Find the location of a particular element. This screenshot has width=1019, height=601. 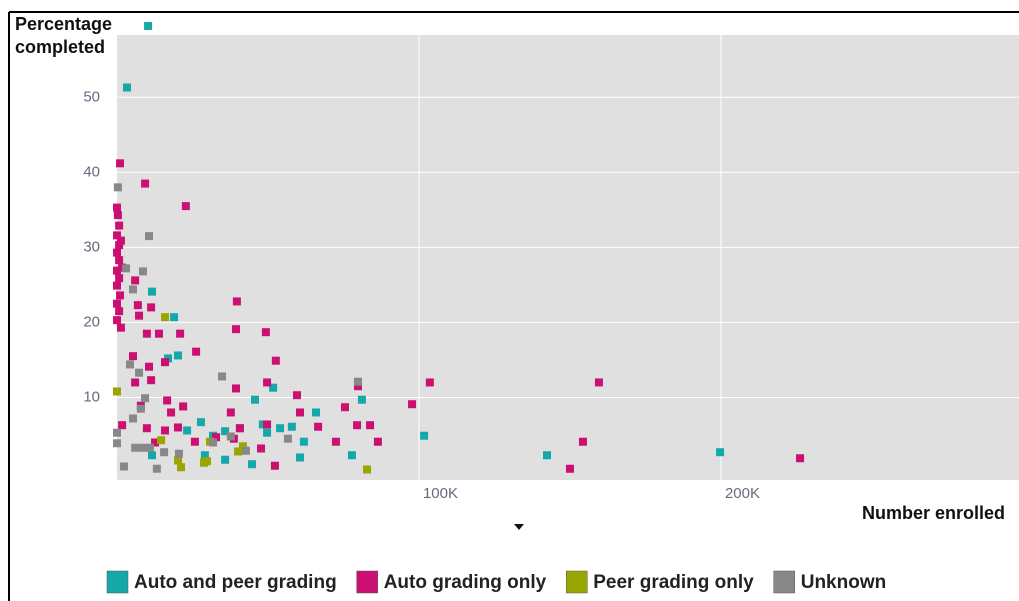

x-tick-label: 200K is located at coordinates (742, 493).